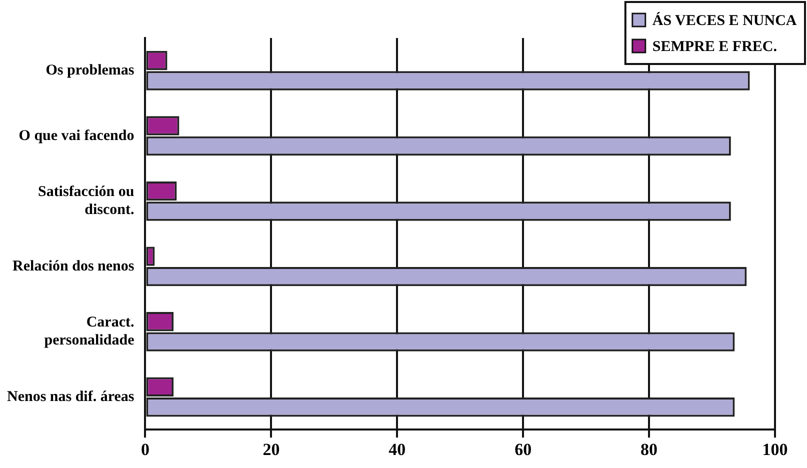 The image size is (807, 468). What do you see at coordinates (70, 396) in the screenshot?
I see `y-tick-label: Nenos nas dif. áreas` at bounding box center [70, 396].